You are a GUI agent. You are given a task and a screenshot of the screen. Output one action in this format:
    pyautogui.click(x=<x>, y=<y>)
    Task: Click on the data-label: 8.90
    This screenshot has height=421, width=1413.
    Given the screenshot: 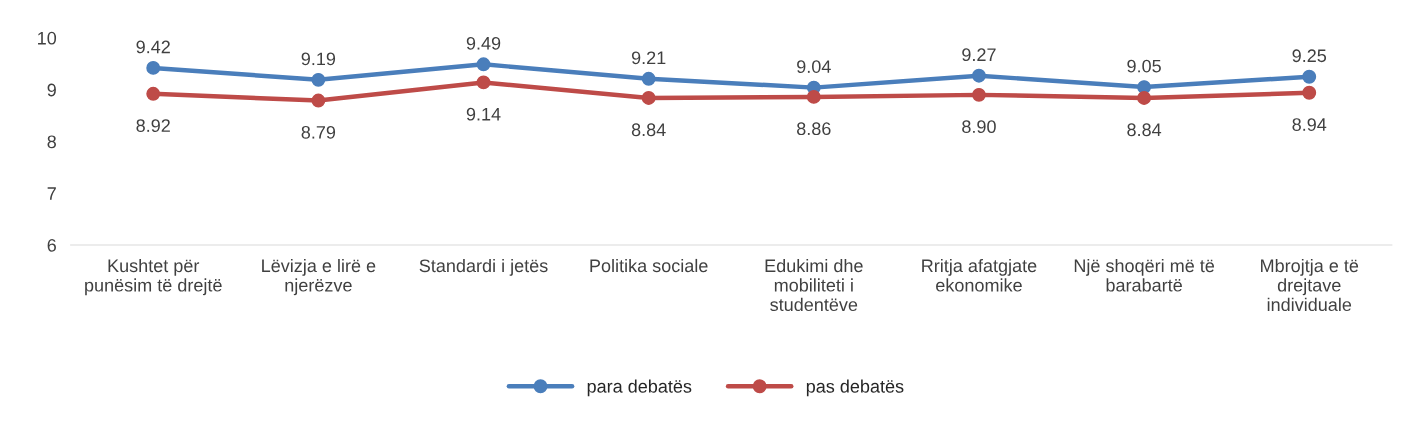 What is the action you would take?
    pyautogui.click(x=979, y=127)
    